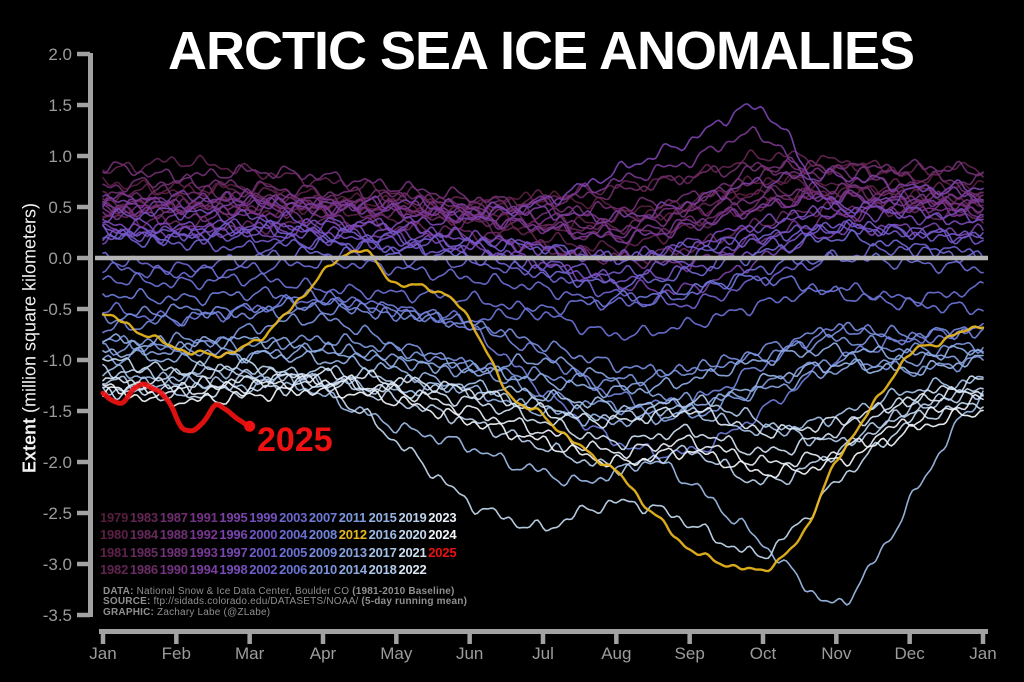 This screenshot has width=1024, height=682. What do you see at coordinates (763, 653) in the screenshot?
I see `x-tick-label: Oct` at bounding box center [763, 653].